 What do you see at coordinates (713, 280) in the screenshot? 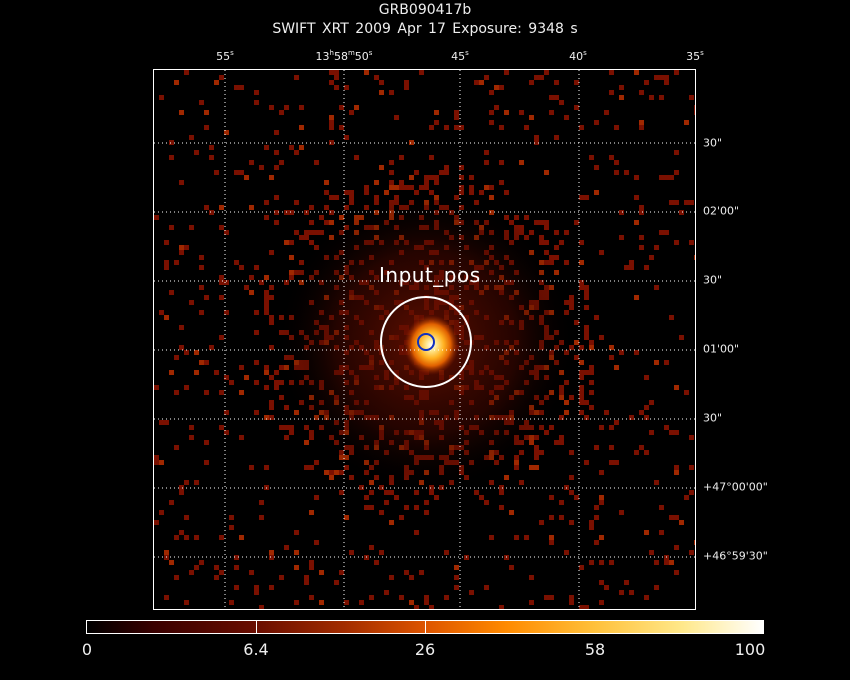
I see `dec-tick-label: 30"` at bounding box center [713, 280].